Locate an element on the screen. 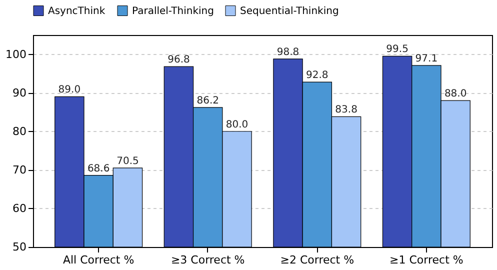  y-tick-label: 90 is located at coordinates (19, 93).